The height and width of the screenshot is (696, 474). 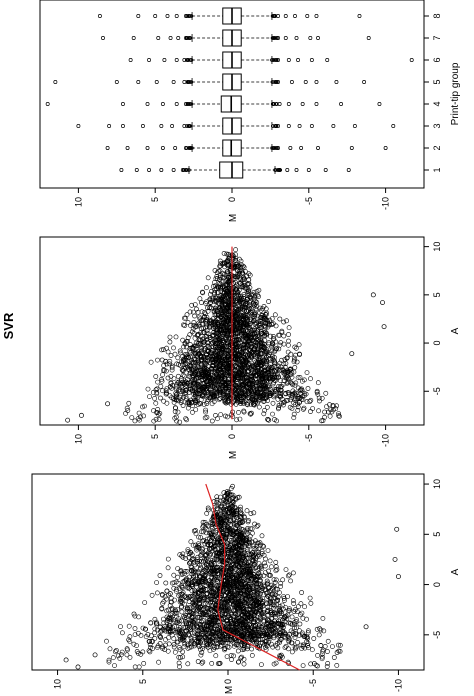 What do you see at coordinates (437, 534) in the screenshot?
I see `x-tick-label: 5` at bounding box center [437, 534].